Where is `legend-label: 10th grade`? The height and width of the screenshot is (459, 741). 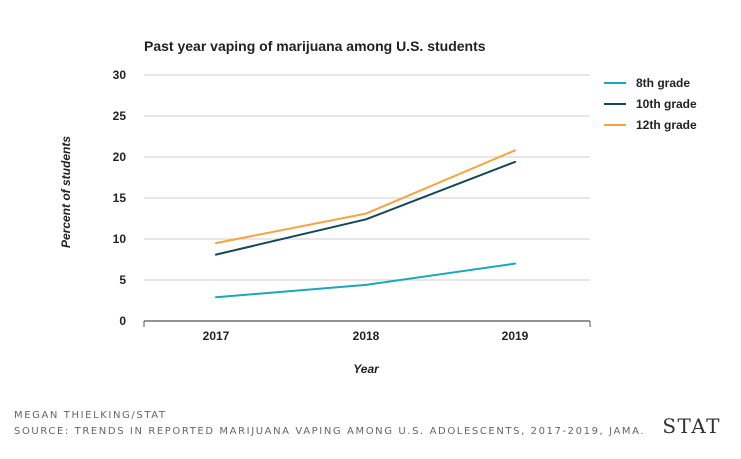 legend-label: 10th grade is located at coordinates (666, 103).